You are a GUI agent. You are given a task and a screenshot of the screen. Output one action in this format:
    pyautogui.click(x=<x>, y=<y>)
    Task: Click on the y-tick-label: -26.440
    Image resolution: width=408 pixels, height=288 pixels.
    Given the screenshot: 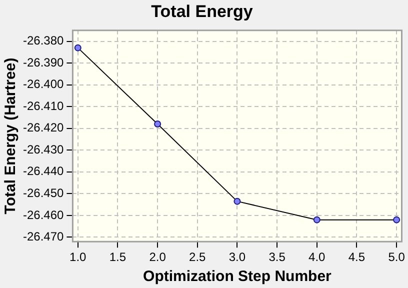 What is the action you would take?
    pyautogui.click(x=43, y=171)
    